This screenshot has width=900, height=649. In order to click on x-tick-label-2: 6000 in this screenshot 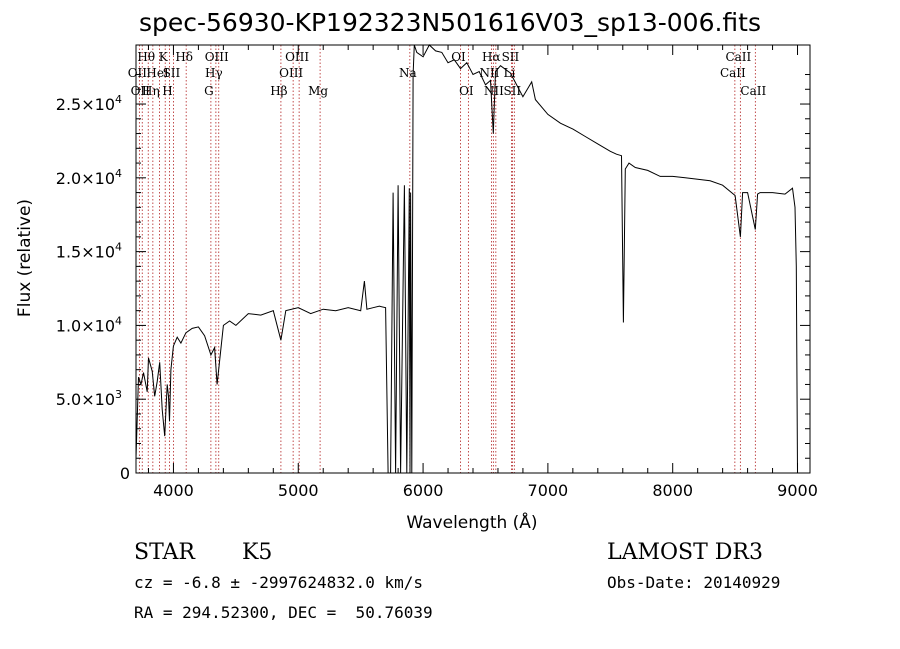, I will do `click(423, 490)`.